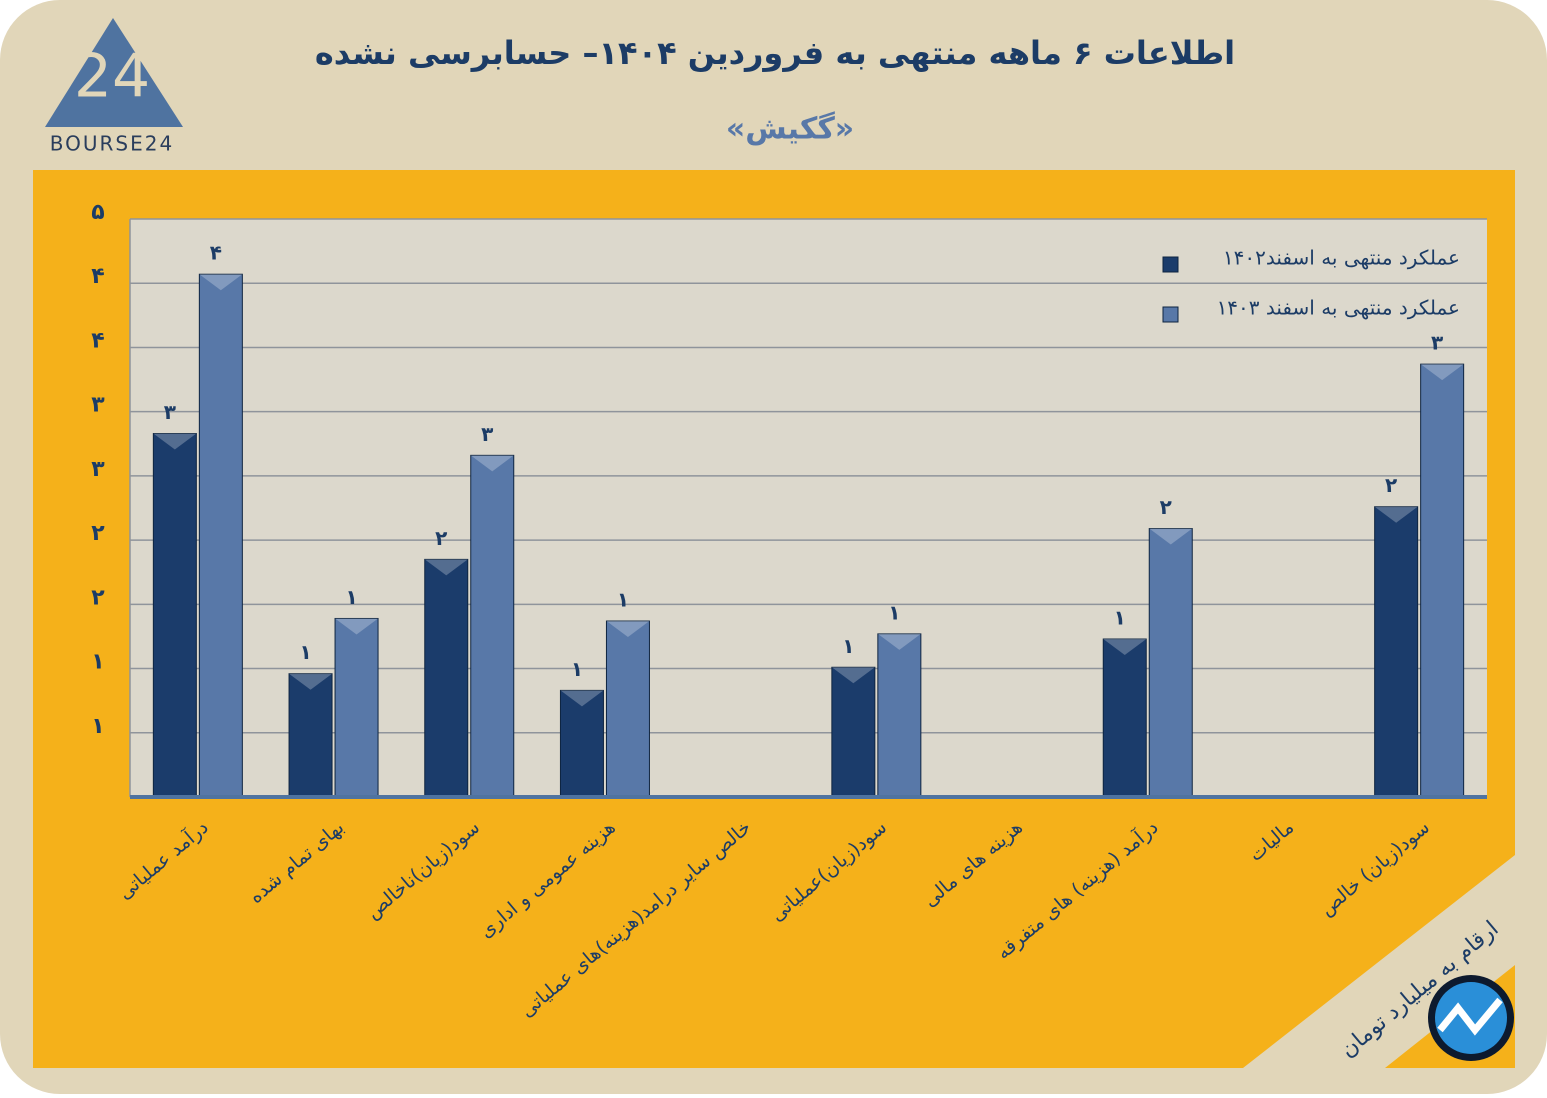  I want to click on badge-arrow, so click(1470, 1016).